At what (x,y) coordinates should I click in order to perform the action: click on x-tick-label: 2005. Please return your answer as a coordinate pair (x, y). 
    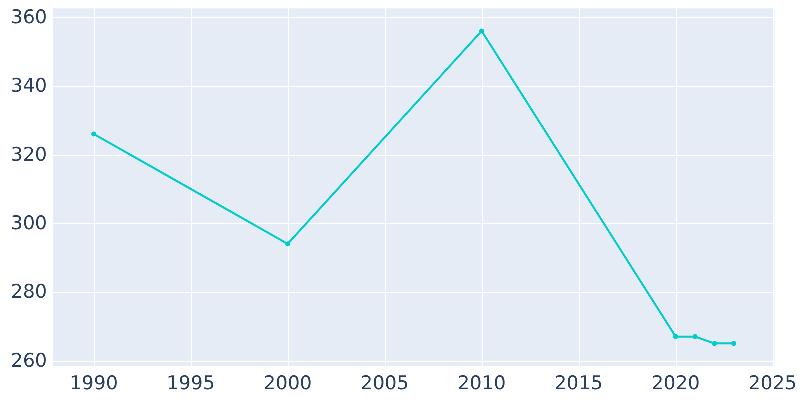
    Looking at the image, I should click on (385, 383).